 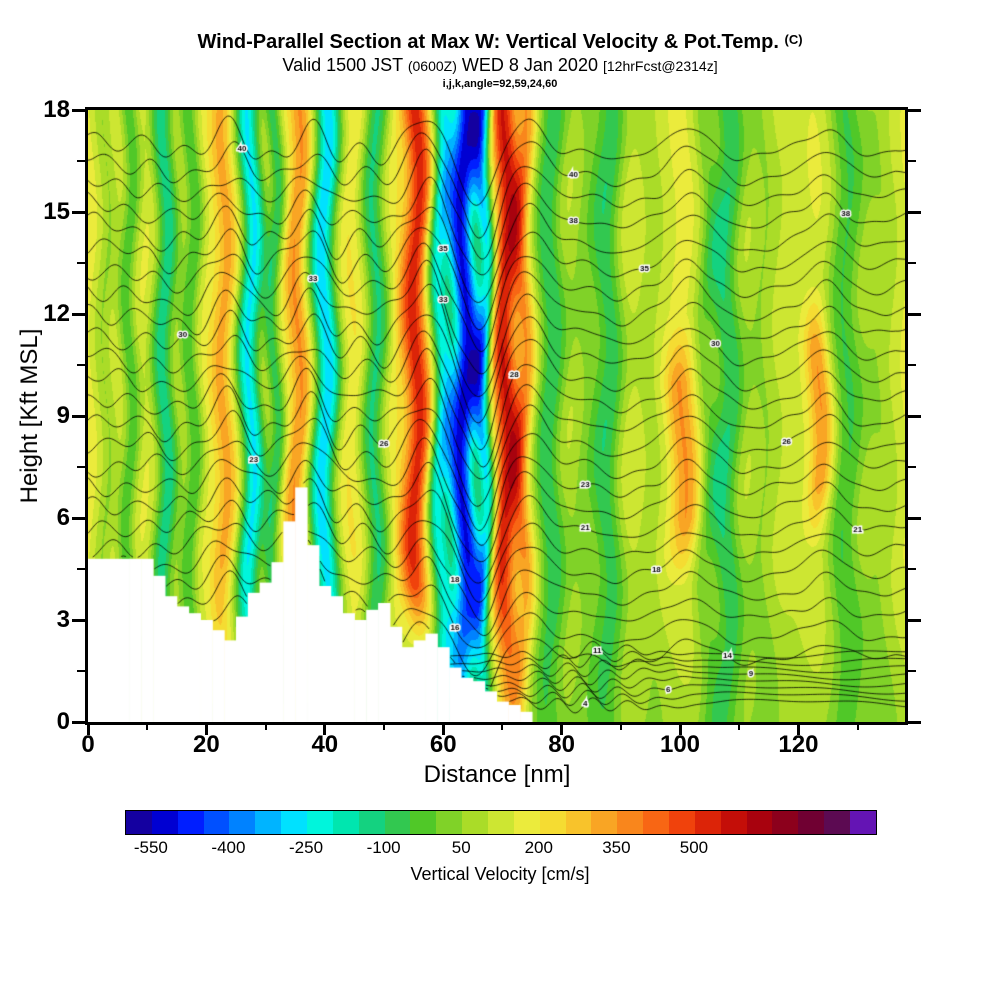 What do you see at coordinates (500, 874) in the screenshot?
I see `colorbar-caption: Vertical Velocity [cm/s]` at bounding box center [500, 874].